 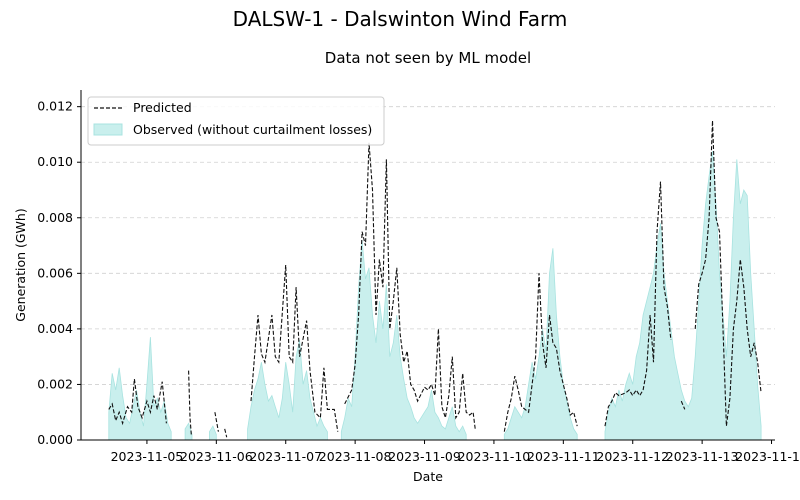 I want to click on x-tick-label: 2023-11-11, so click(x=563, y=456).